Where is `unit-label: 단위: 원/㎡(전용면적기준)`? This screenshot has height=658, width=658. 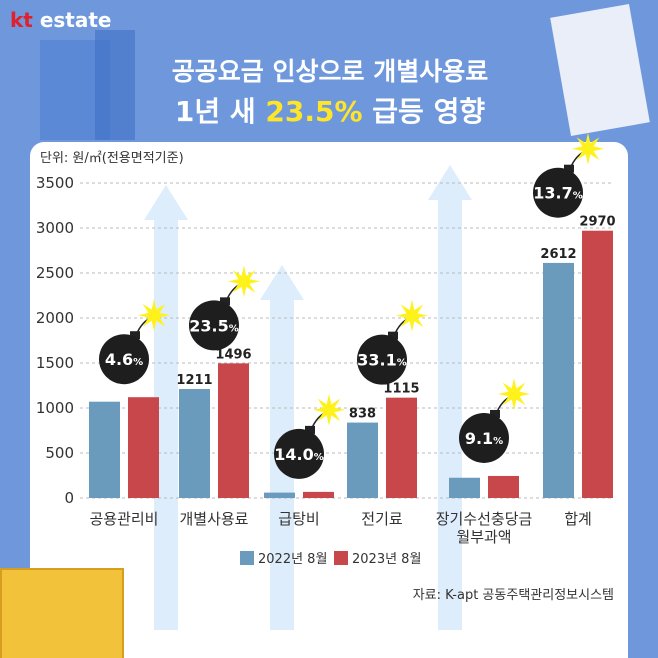 unit-label: 단위: 원/㎡(전용면적기준) is located at coordinates (112, 158).